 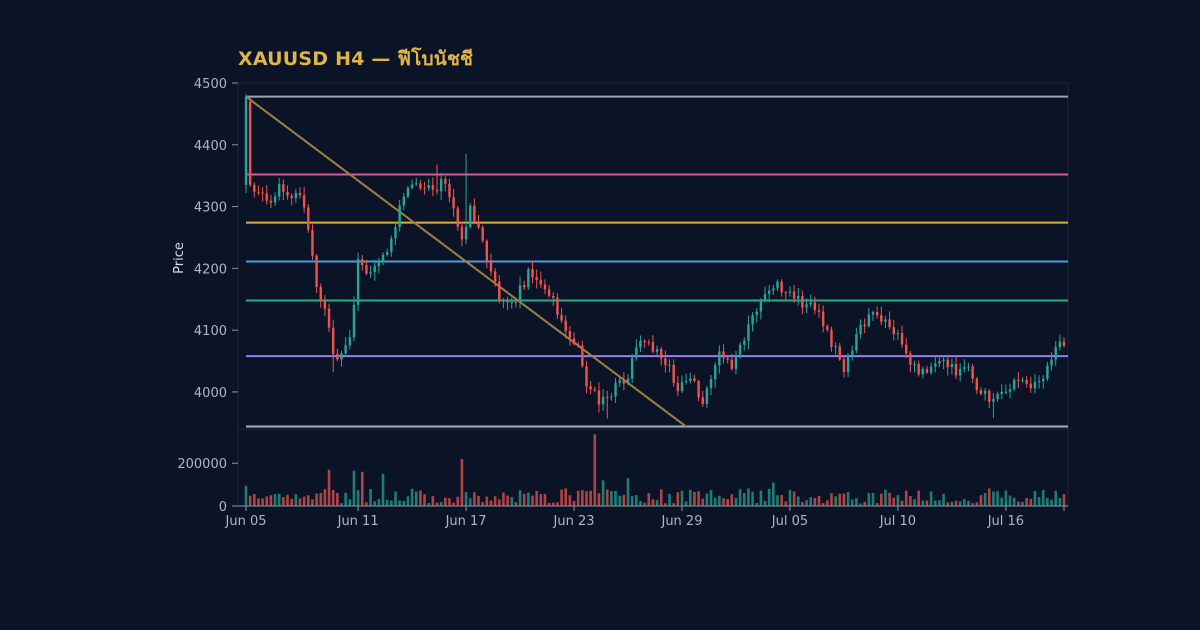 What do you see at coordinates (179, 258) in the screenshot?
I see `y-axis-title: Price` at bounding box center [179, 258].